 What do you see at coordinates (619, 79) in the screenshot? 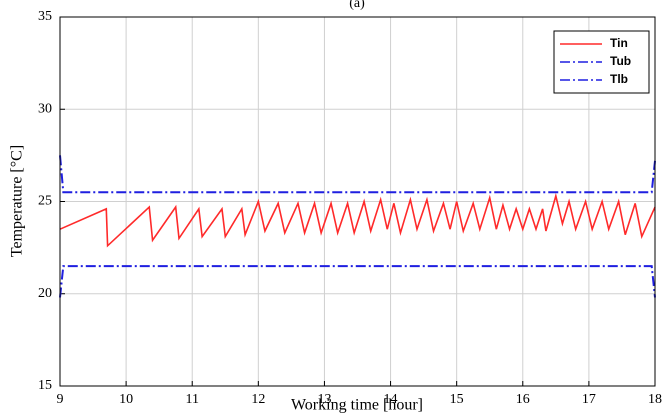
I see `legend-label: Tlb` at bounding box center [619, 79].